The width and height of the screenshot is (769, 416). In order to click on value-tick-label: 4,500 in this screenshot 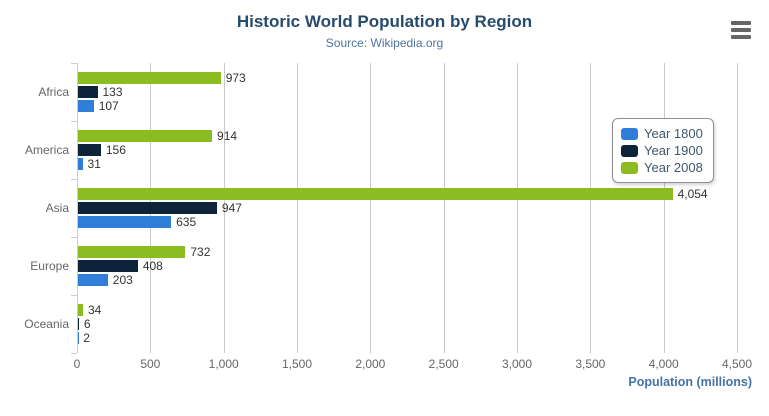, I will do `click(737, 364)`.